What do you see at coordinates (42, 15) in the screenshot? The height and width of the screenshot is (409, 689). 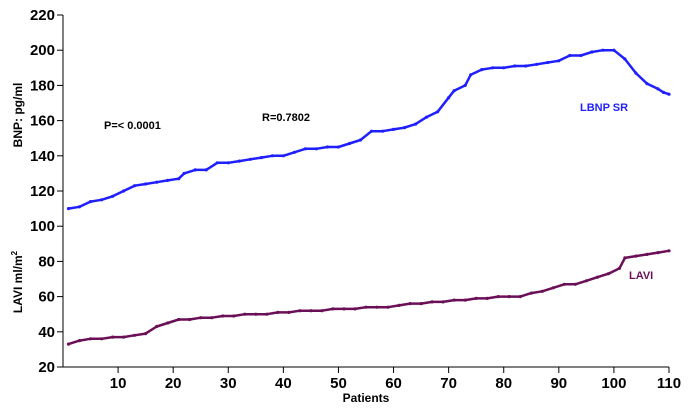 I see `y-tick-label: 220` at bounding box center [42, 15].